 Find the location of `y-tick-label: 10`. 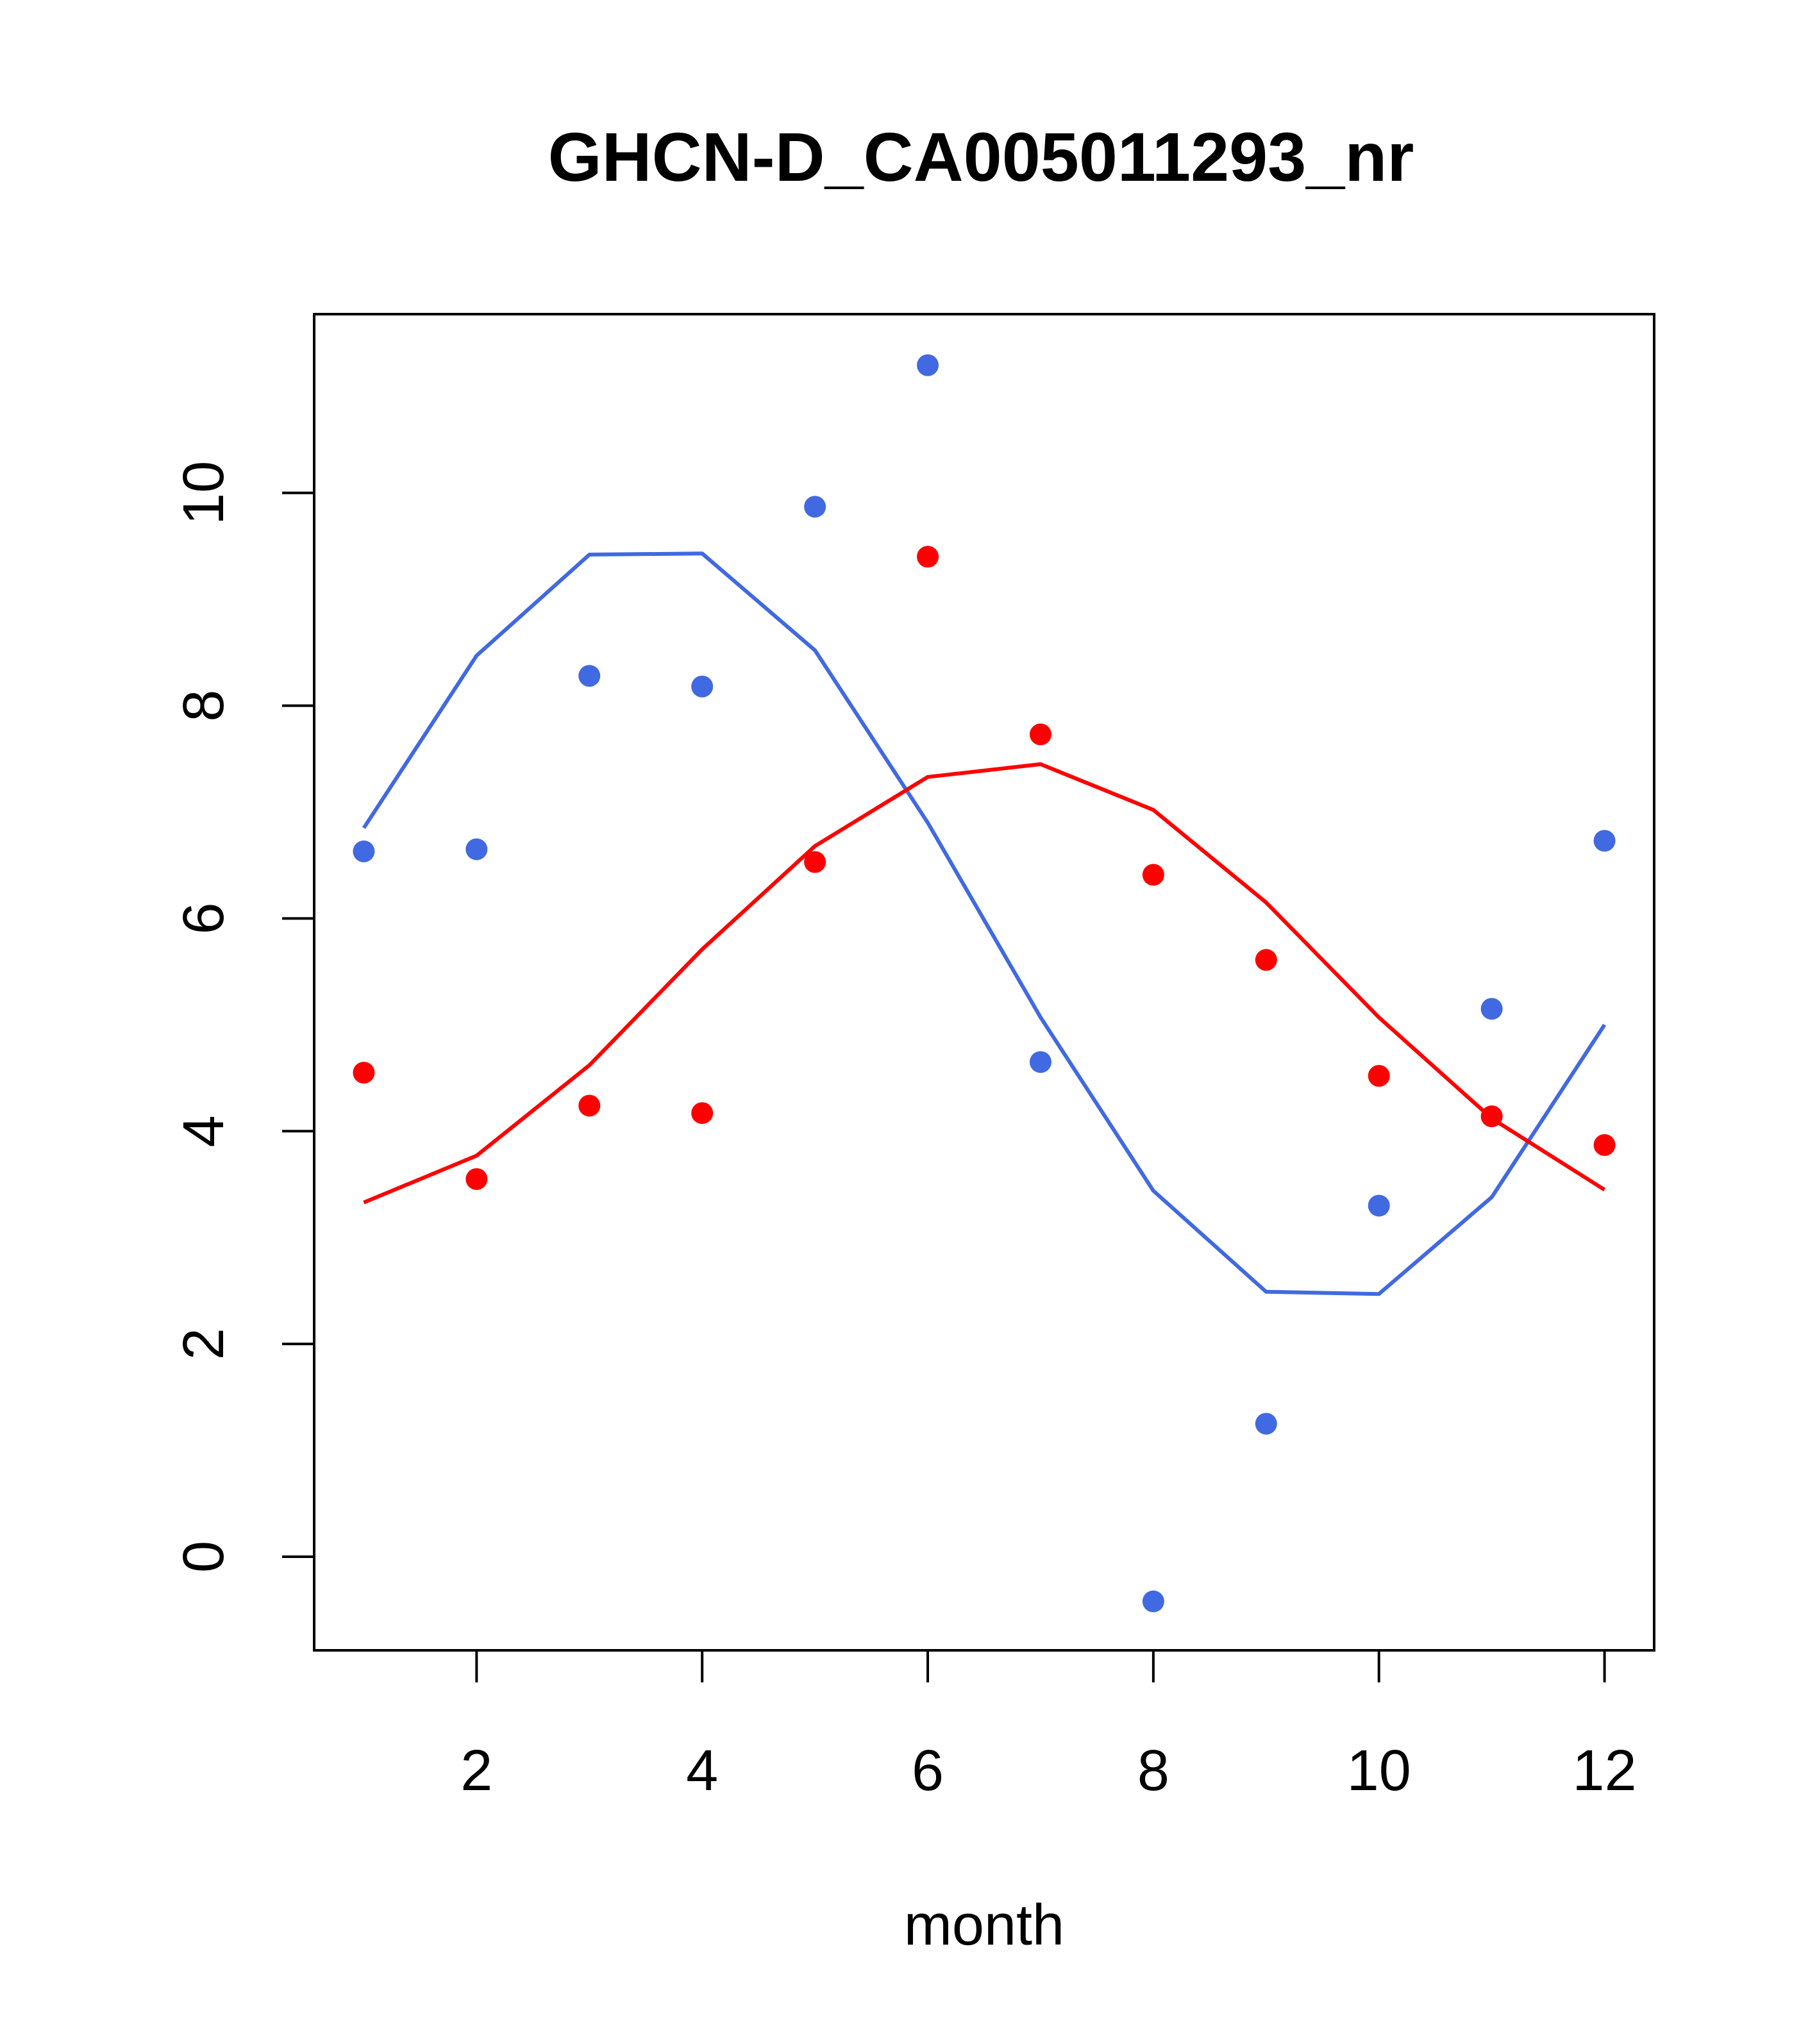

y-tick-label: 10 is located at coordinates (204, 493).